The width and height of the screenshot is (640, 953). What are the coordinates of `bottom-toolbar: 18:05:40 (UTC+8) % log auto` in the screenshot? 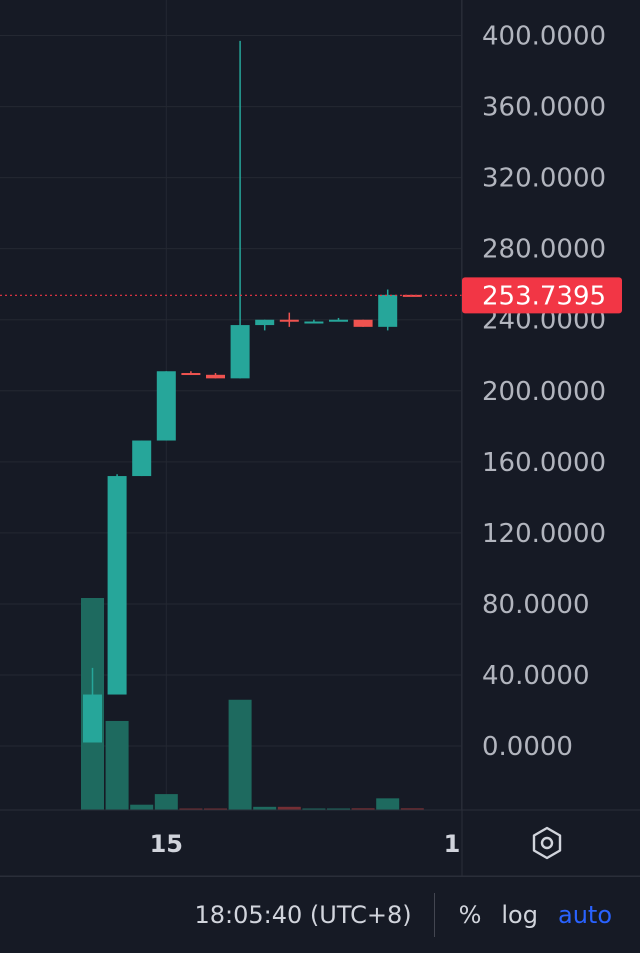 It's located at (320, 914).